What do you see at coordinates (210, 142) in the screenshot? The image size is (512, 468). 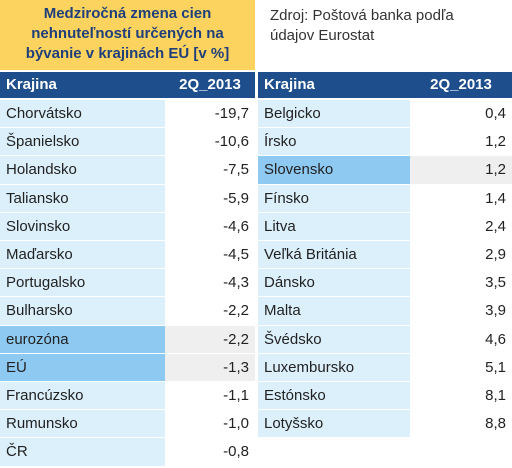 I see `value-cell: -10,6` at bounding box center [210, 142].